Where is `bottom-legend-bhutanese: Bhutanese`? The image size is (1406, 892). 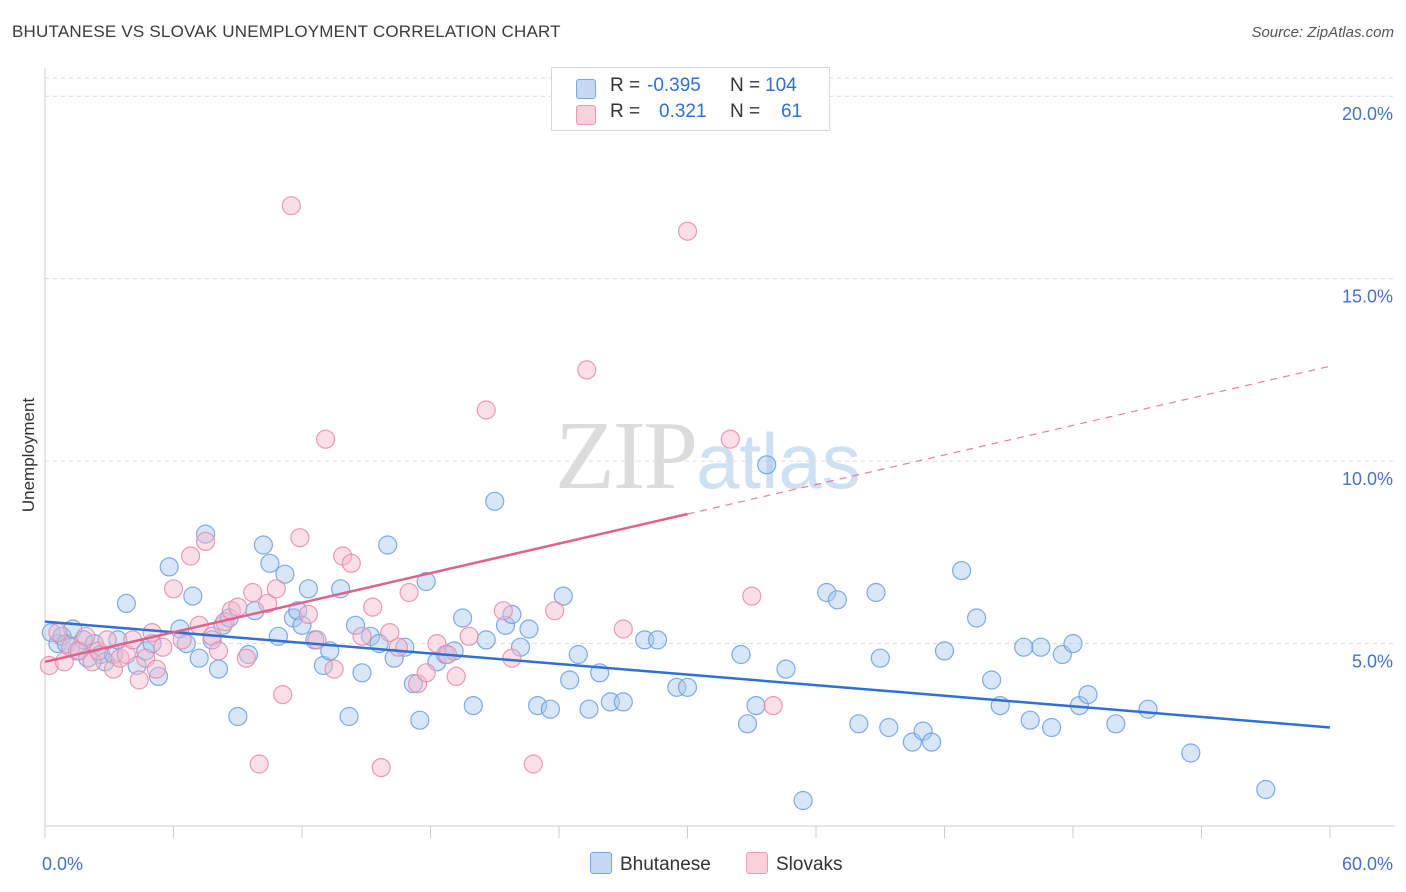
bottom-legend-bhutanese: Bhutanese is located at coordinates (650, 864).